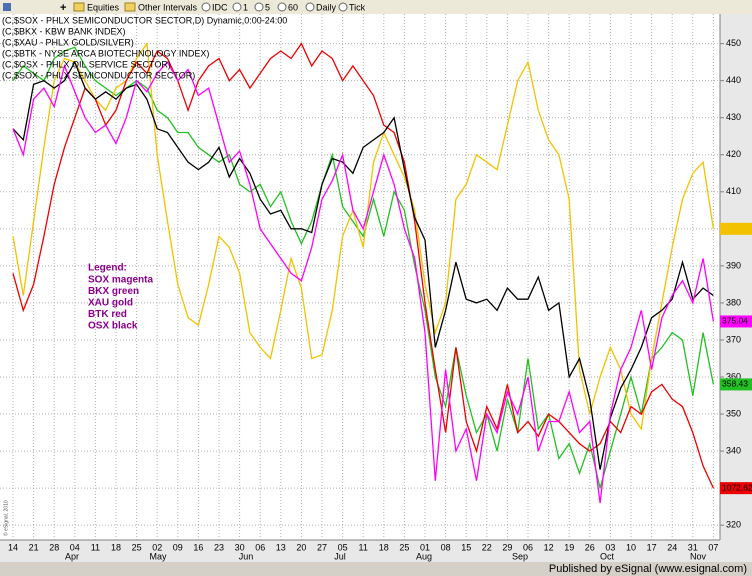 The height and width of the screenshot is (576, 752). What do you see at coordinates (64, 31) in the screenshot?
I see `series-header: (C,$BKX - KBW BANK INDEX)` at bounding box center [64, 31].